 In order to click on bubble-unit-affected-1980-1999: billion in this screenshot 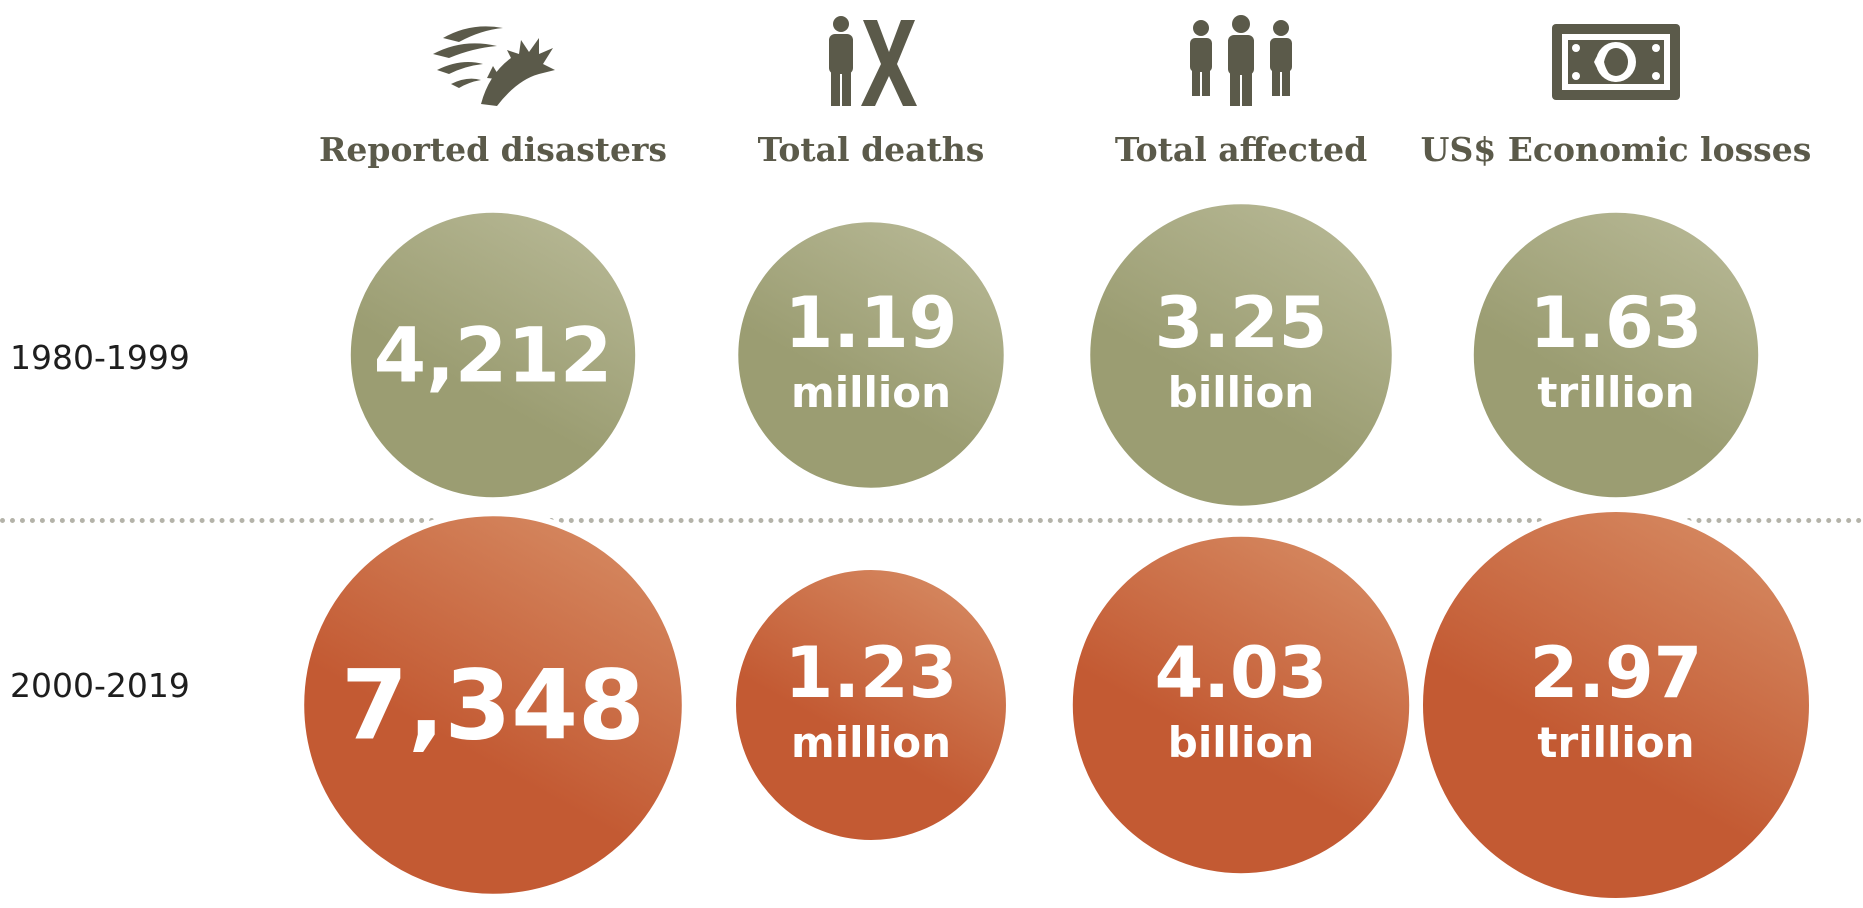, I will do `click(1241, 392)`.